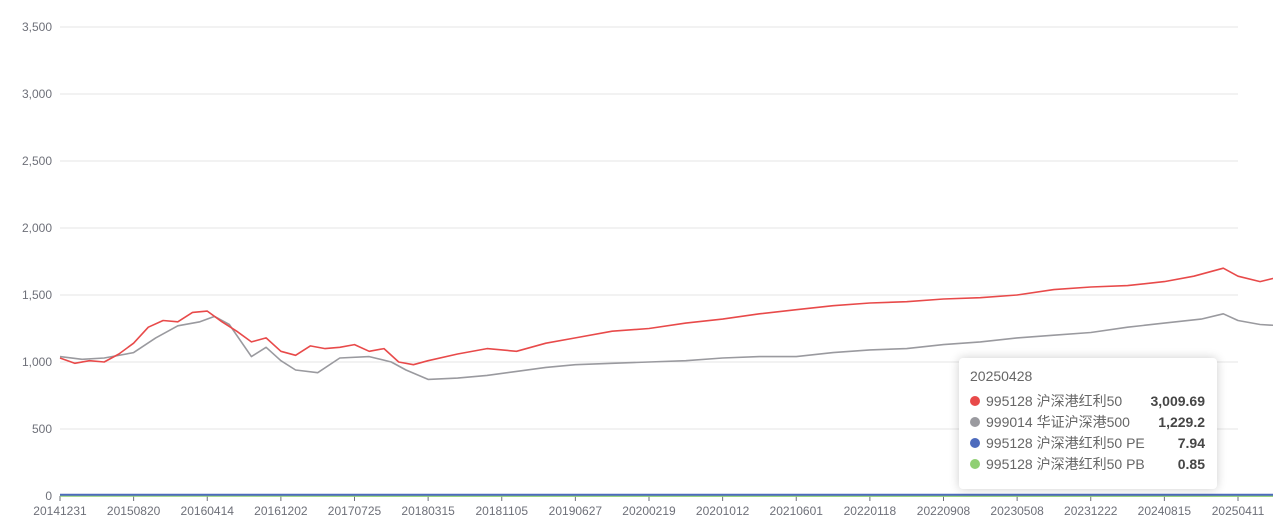 The image size is (1273, 524). Describe the element at coordinates (1191, 463) in the screenshot. I see `tooltip-series-value: 0.85` at that location.